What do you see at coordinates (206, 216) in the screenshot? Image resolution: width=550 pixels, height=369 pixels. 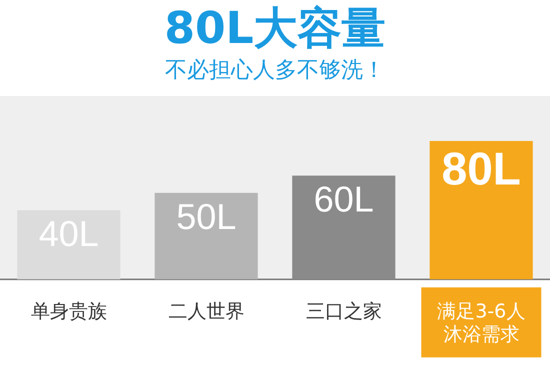 I see `data-label: 50L` at bounding box center [206, 216].